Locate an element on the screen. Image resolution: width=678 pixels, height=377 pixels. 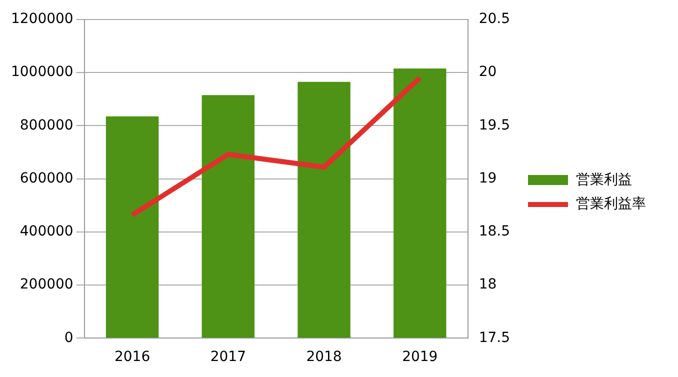
y2-tick-label: 20 is located at coordinates (487, 72).